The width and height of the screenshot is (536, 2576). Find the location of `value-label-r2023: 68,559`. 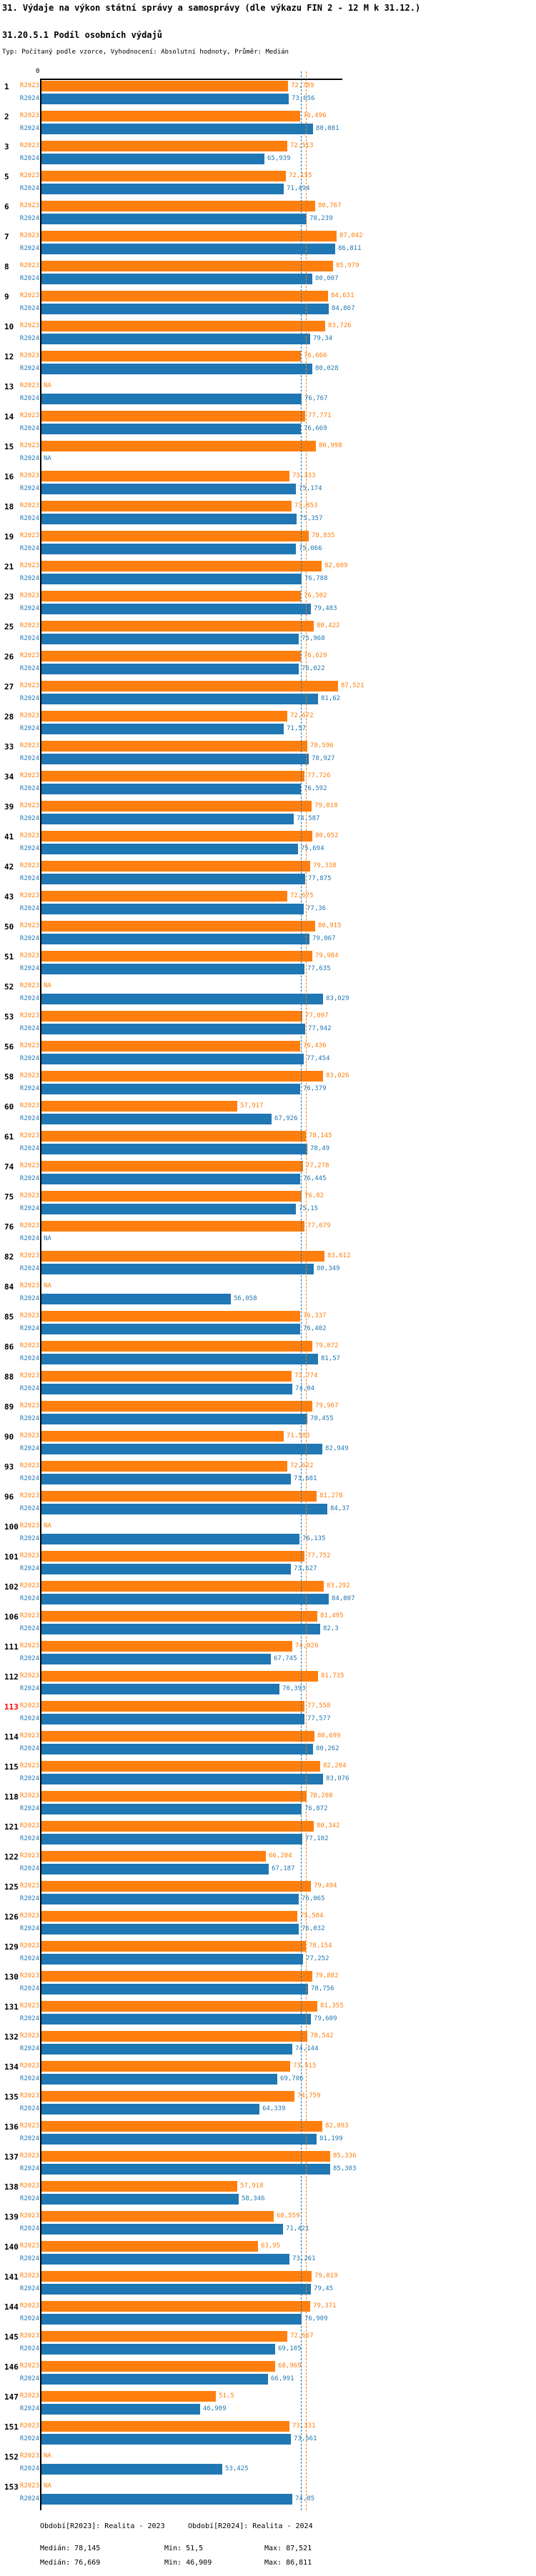

value-label-r2023: 68,559 is located at coordinates (288, 2216).